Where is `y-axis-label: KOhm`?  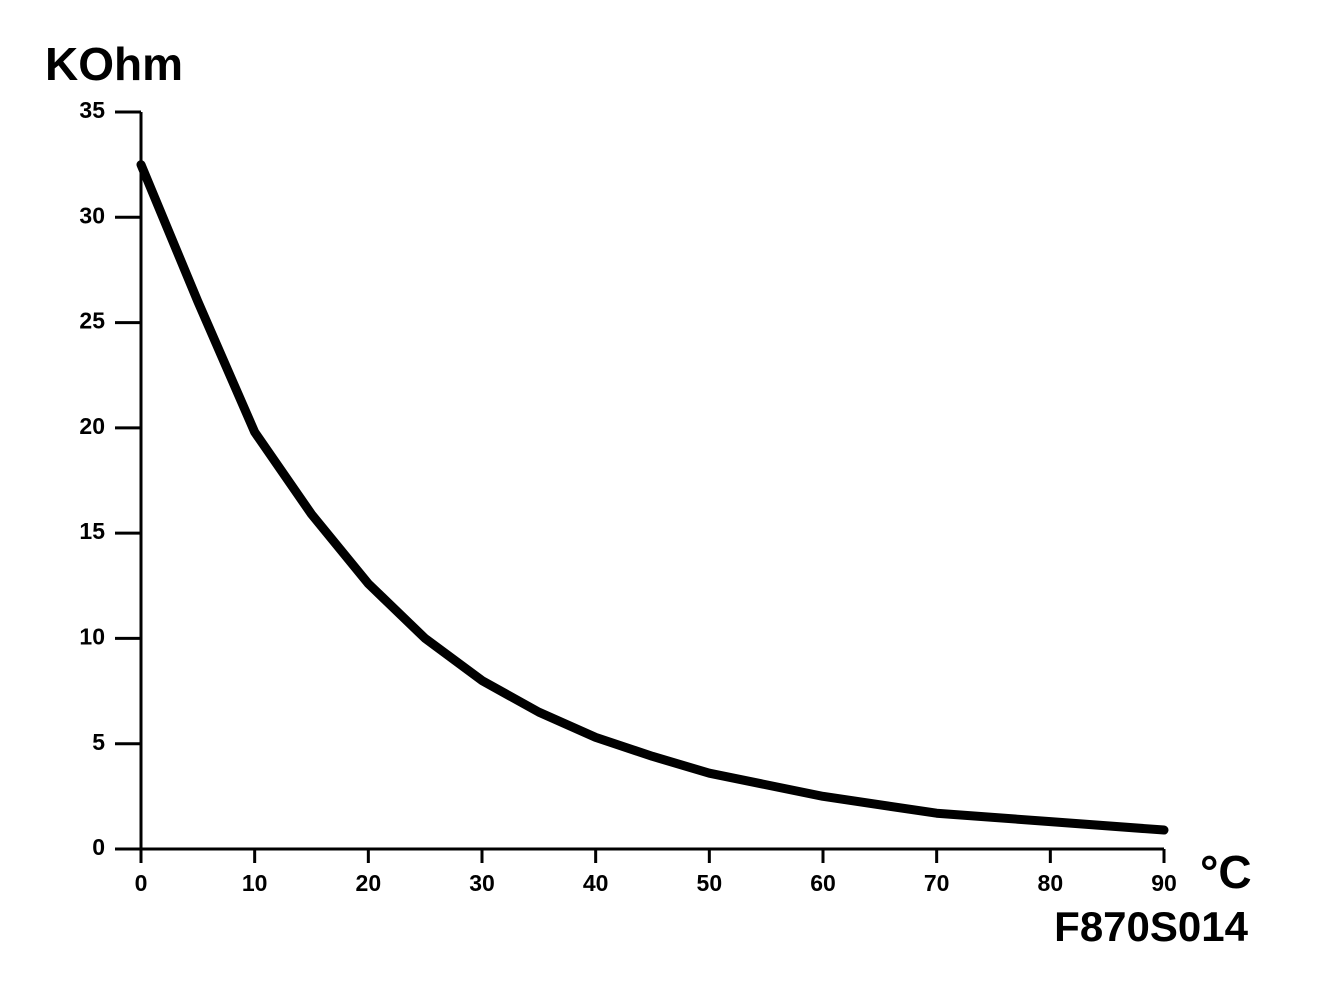
y-axis-label: KOhm is located at coordinates (114, 64).